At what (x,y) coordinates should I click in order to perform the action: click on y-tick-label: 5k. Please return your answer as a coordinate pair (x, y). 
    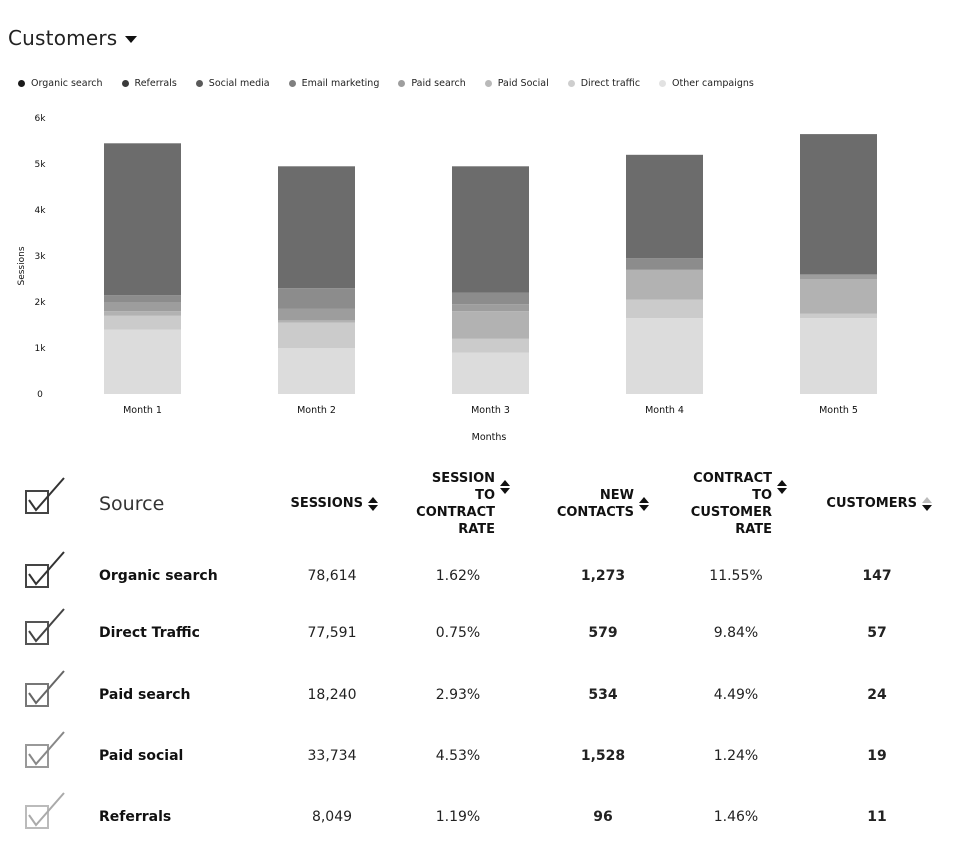
    Looking at the image, I should click on (41, 165).